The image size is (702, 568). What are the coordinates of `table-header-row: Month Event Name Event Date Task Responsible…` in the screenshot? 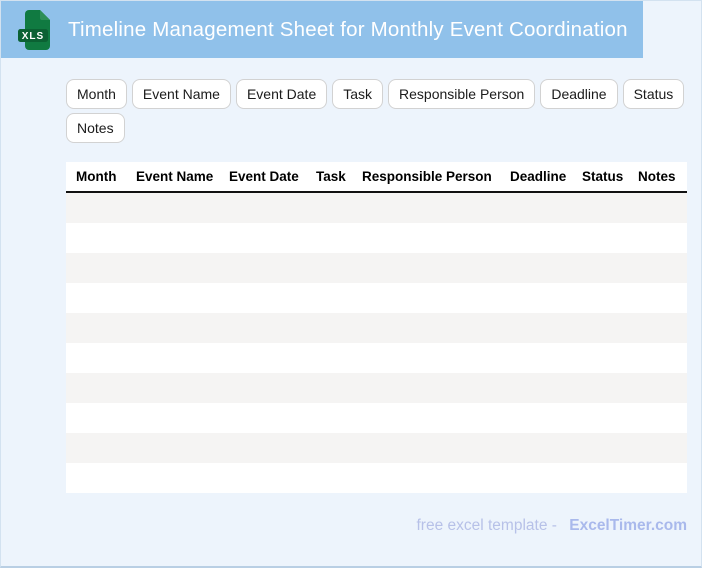 It's located at (376, 177).